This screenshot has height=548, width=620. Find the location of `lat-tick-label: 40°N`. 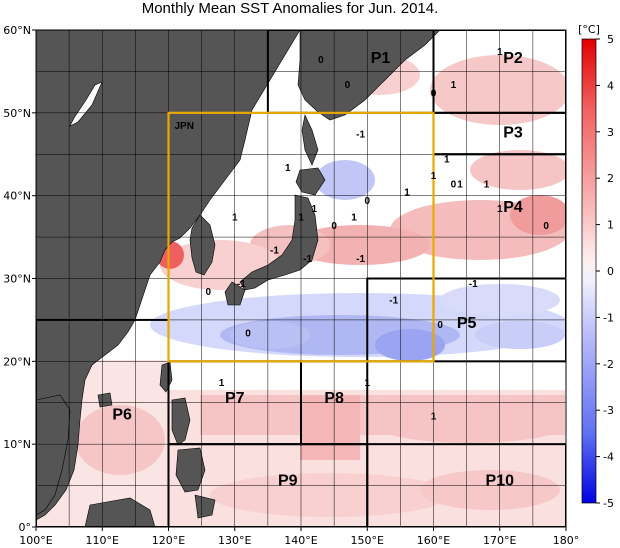

lat-tick-label: 40°N is located at coordinates (17, 196).